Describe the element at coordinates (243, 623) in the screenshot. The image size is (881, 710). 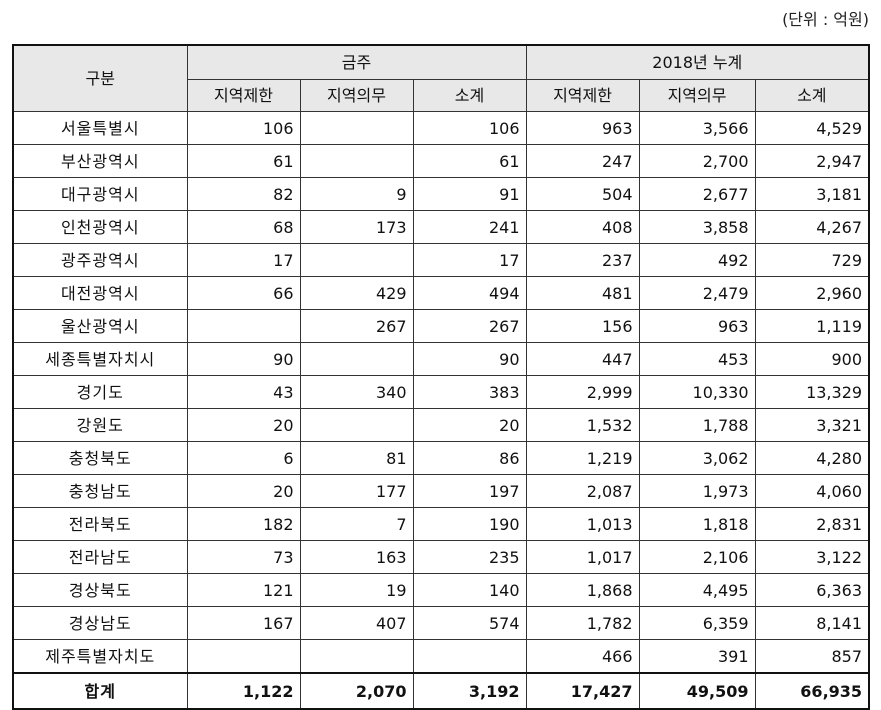
I see `value-cell: 167` at that location.